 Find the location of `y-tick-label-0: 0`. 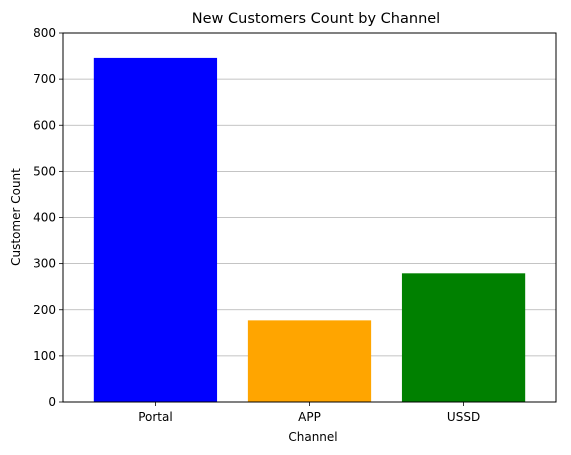

y-tick-label-0: 0 is located at coordinates (52, 402).